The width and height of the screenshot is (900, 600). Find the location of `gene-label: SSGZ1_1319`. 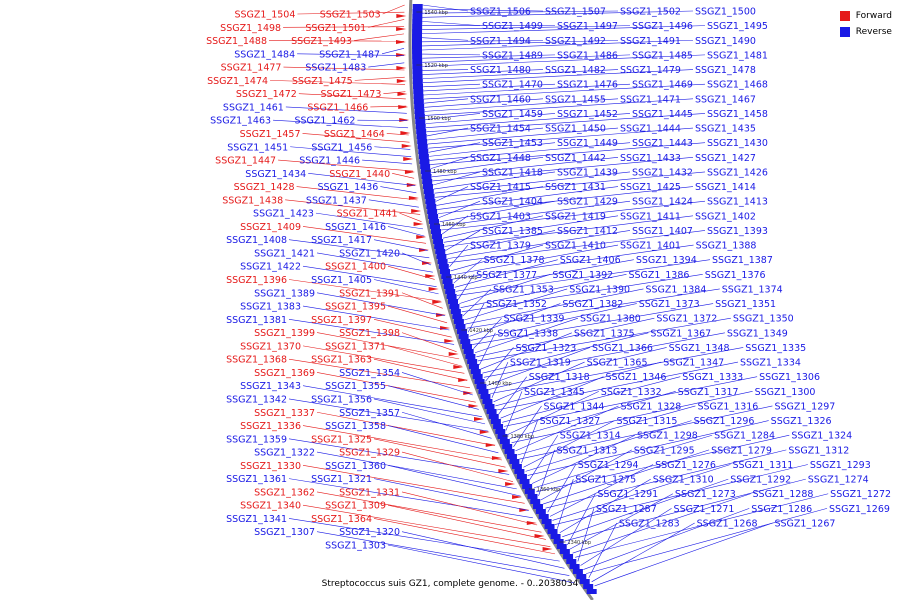

gene-label: SSGZ1_1319 is located at coordinates (540, 363).